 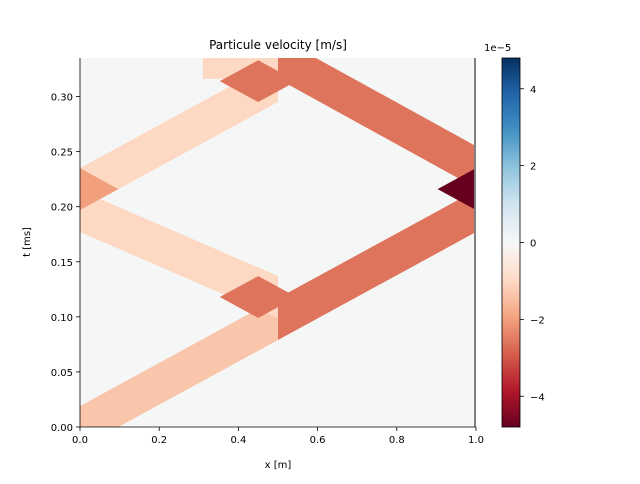 I want to click on colorbar-offset-label: 1e−5, so click(x=497, y=48).